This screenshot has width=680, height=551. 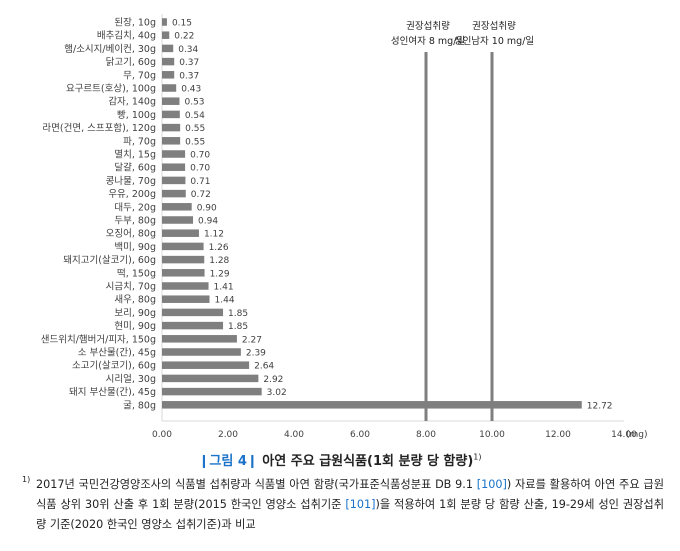 I want to click on value-label: 0.43, so click(x=191, y=90).